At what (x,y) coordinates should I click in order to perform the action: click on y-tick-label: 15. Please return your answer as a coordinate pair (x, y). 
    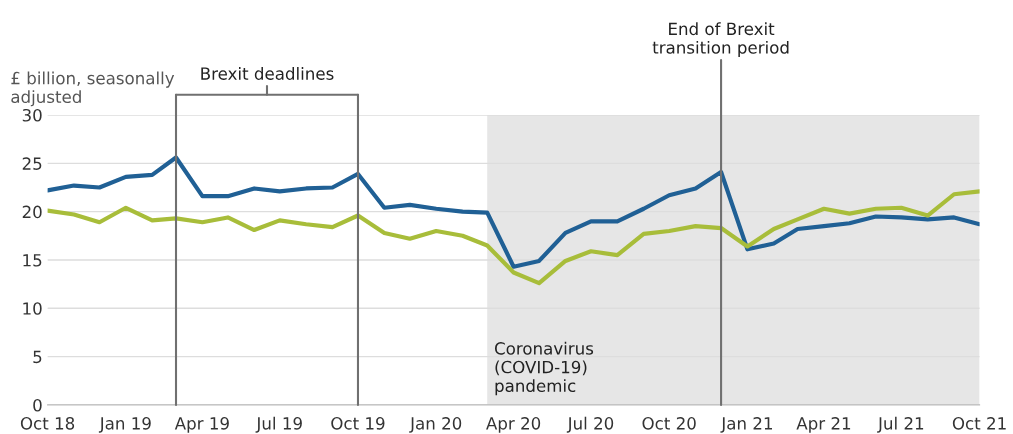
    Looking at the image, I should click on (32, 260).